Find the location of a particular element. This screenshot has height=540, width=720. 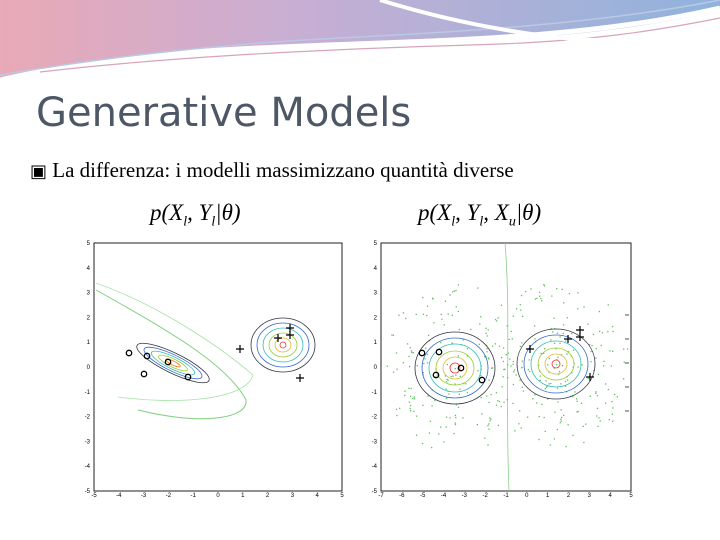

x-tick-label: -6 is located at coordinates (402, 496).